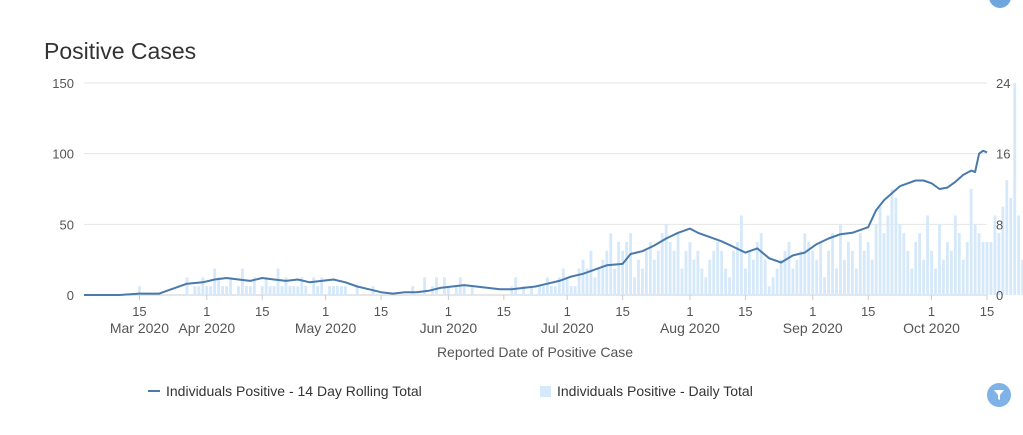 Image resolution: width=1023 pixels, height=435 pixels. What do you see at coordinates (999, 295) in the screenshot?
I see `y-right-tick-label: 0` at bounding box center [999, 295].